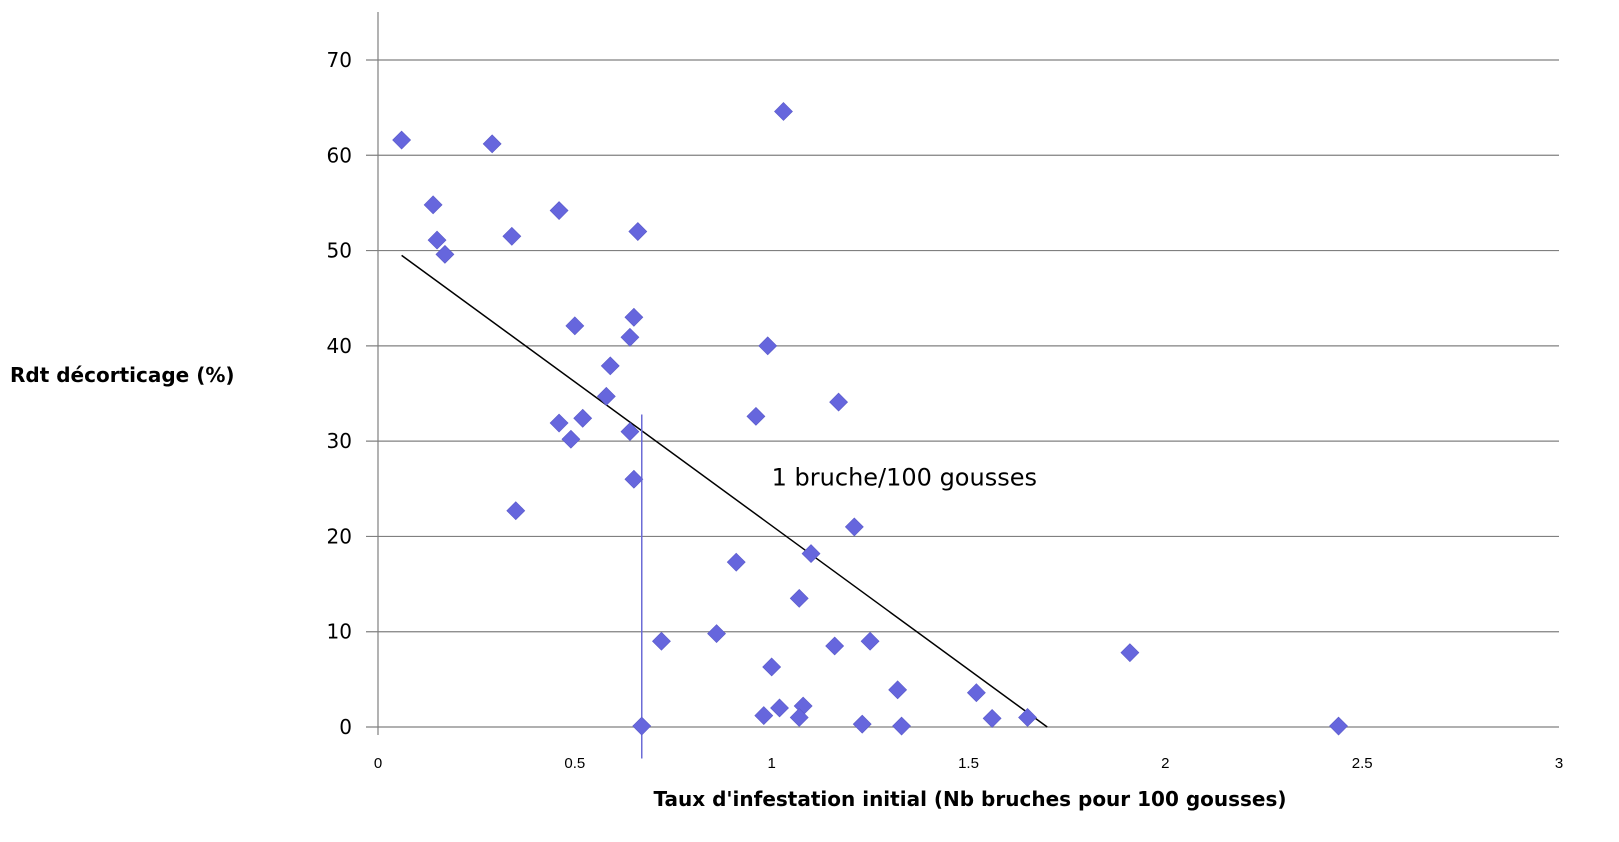  Describe the element at coordinates (1362, 763) in the screenshot. I see `x-tick-label: 2.5` at that location.